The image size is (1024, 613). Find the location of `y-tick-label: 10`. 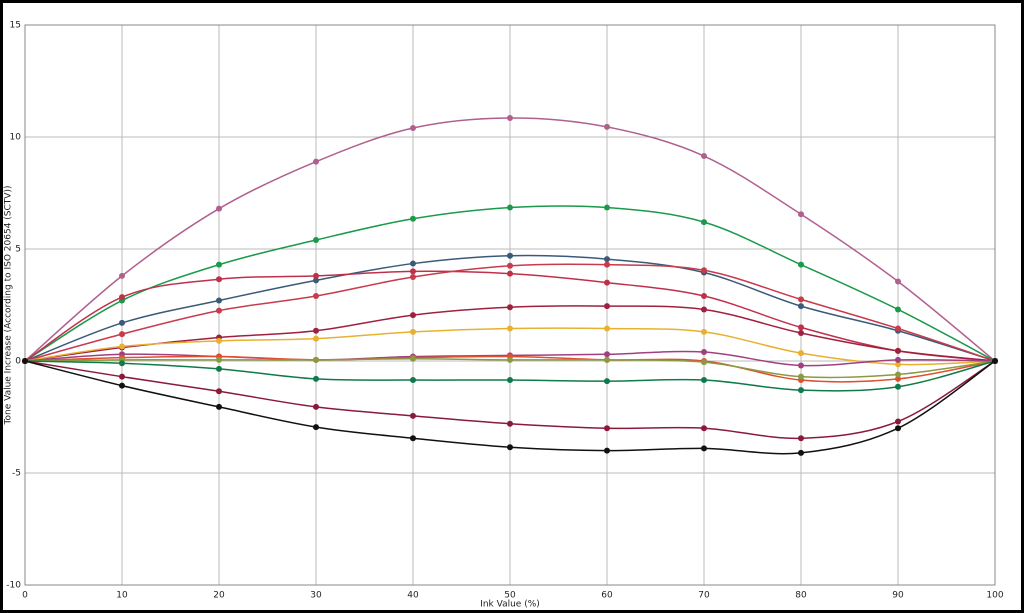

y-tick-label: 10 is located at coordinates (16, 138).